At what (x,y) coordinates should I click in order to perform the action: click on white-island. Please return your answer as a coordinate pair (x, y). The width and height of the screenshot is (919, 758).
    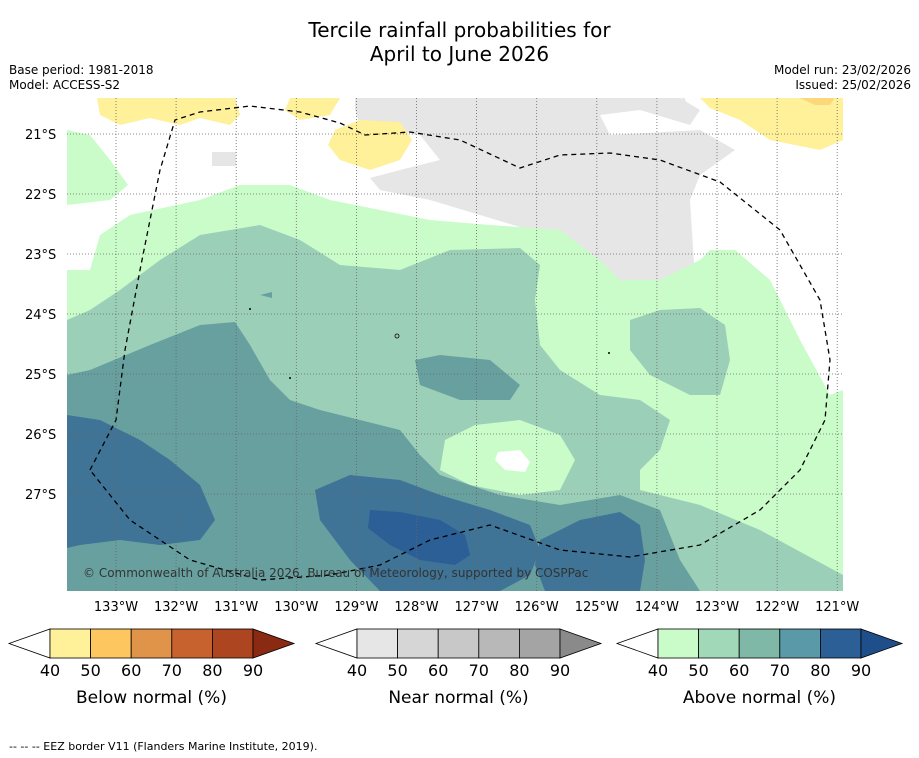
    Looking at the image, I should click on (512, 461).